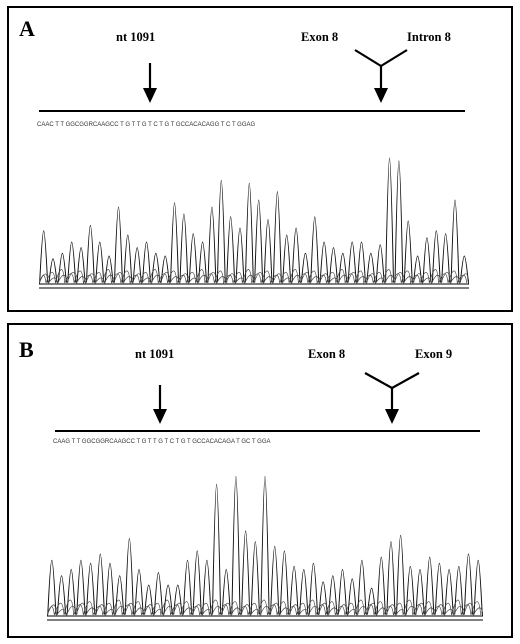 The height and width of the screenshot is (644, 520). What do you see at coordinates (26, 349) in the screenshot?
I see `panel-letter: B` at bounding box center [26, 349].